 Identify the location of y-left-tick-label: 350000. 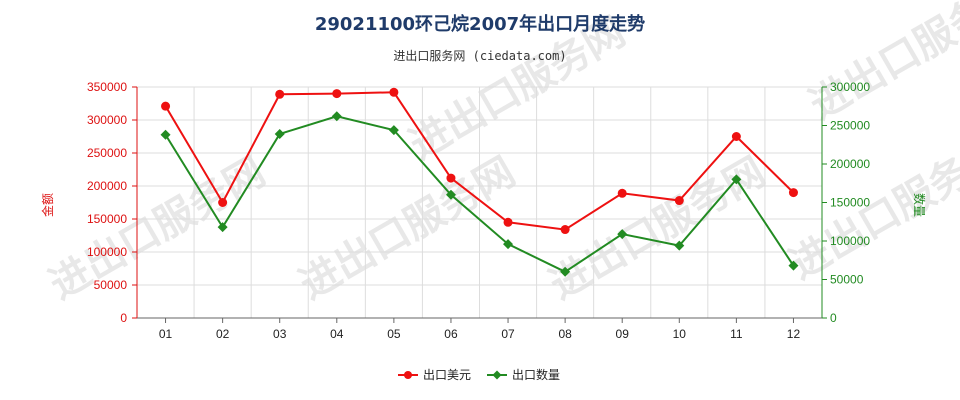
(107, 87).